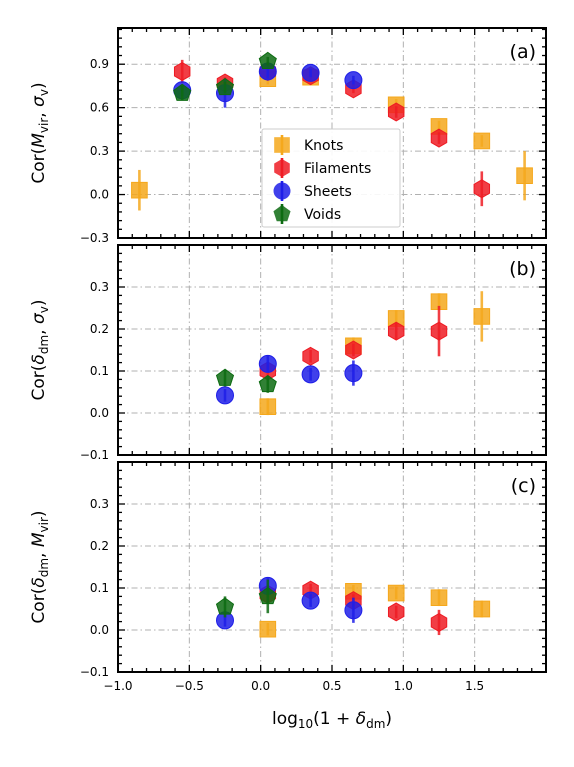  Describe the element at coordinates (474, 686) in the screenshot. I see `x-tick-label: 1.5` at that location.